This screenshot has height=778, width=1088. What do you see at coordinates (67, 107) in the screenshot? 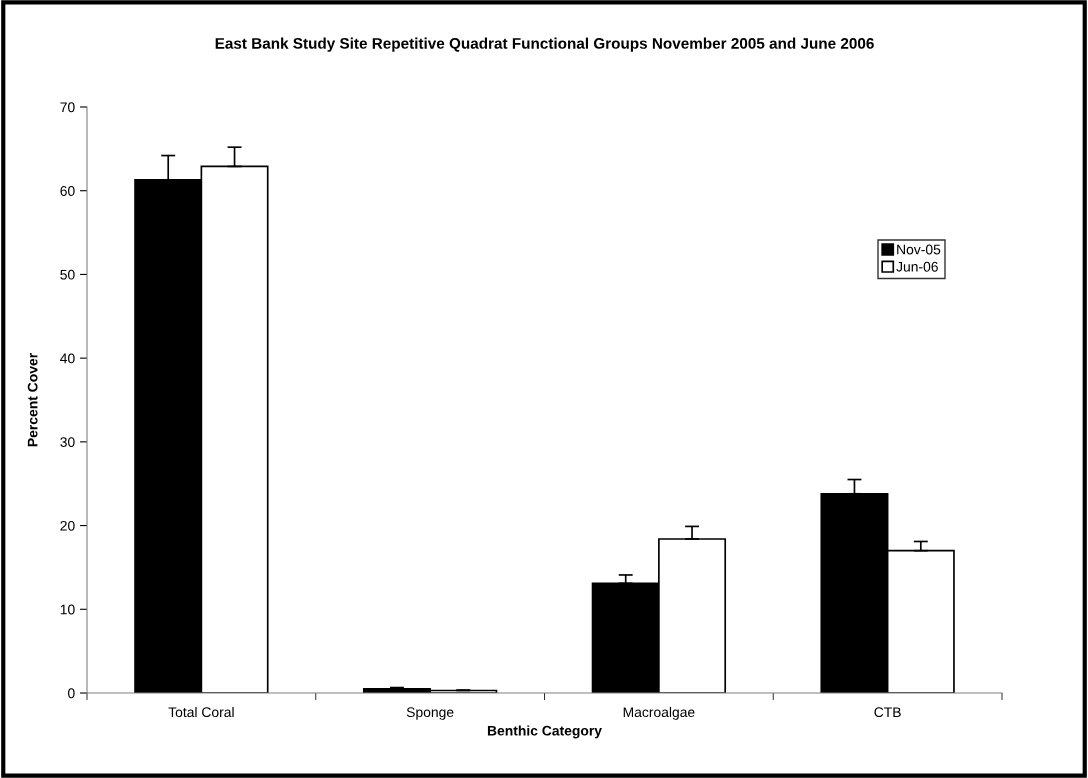
I see `y-tick-label: 70` at bounding box center [67, 107].